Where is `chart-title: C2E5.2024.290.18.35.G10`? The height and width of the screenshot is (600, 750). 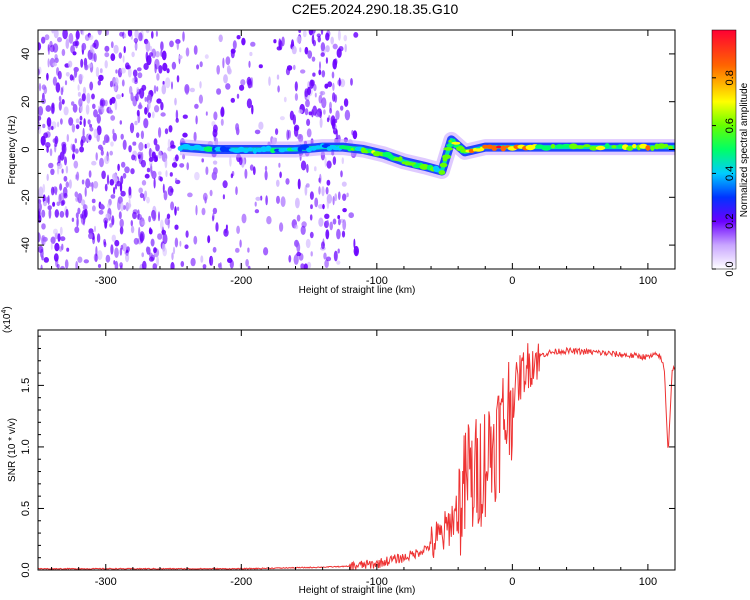 chart-title: C2E5.2024.290.18.35.G10 is located at coordinates (375, 9).